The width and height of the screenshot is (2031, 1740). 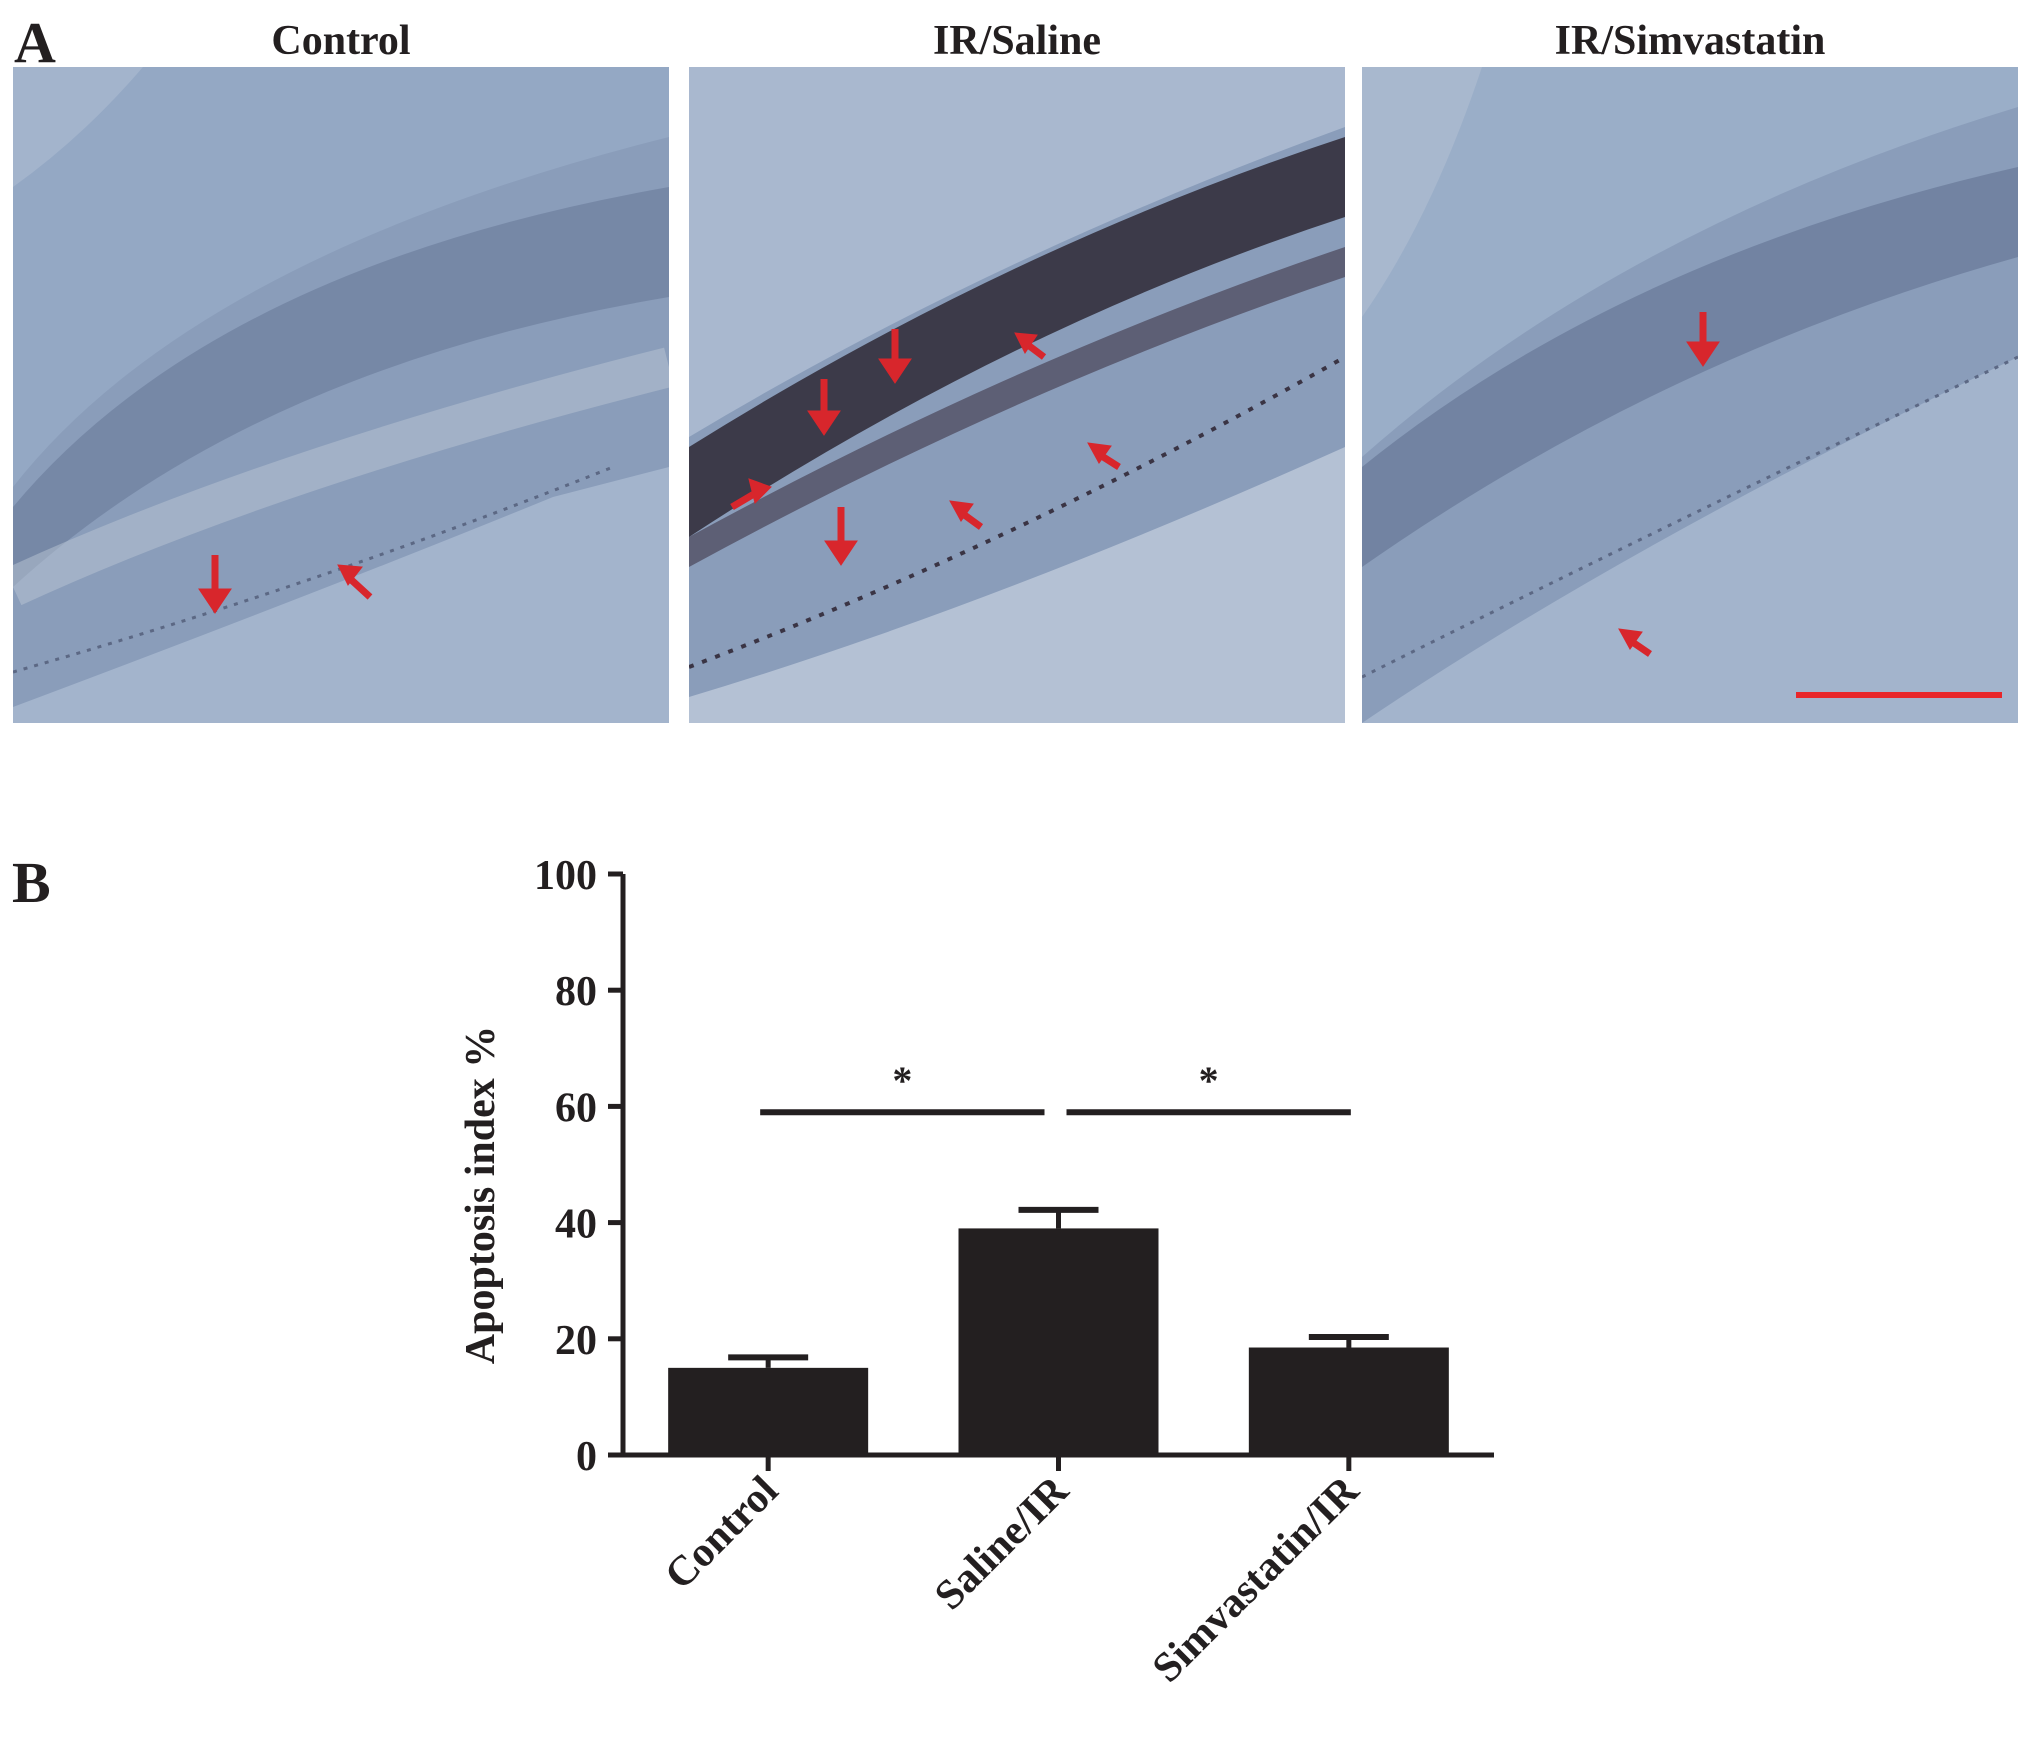 What do you see at coordinates (1002, 1543) in the screenshot?
I see `x-tick-label: Saline/IR` at bounding box center [1002, 1543].